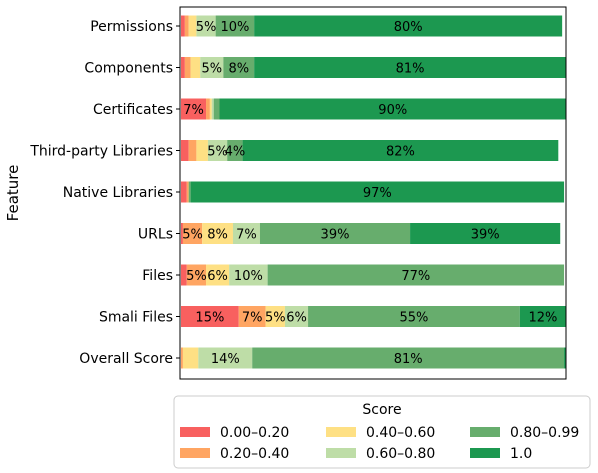 The height and width of the screenshot is (473, 598). What do you see at coordinates (521, 454) in the screenshot?
I see `legend-label: 1.0` at bounding box center [521, 454].